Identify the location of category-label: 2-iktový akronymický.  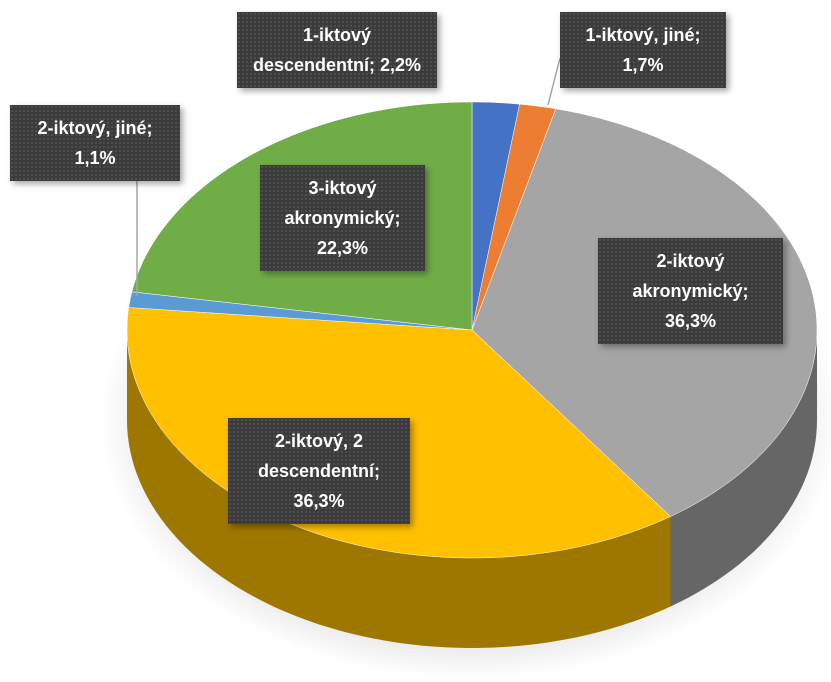
(687, 276).